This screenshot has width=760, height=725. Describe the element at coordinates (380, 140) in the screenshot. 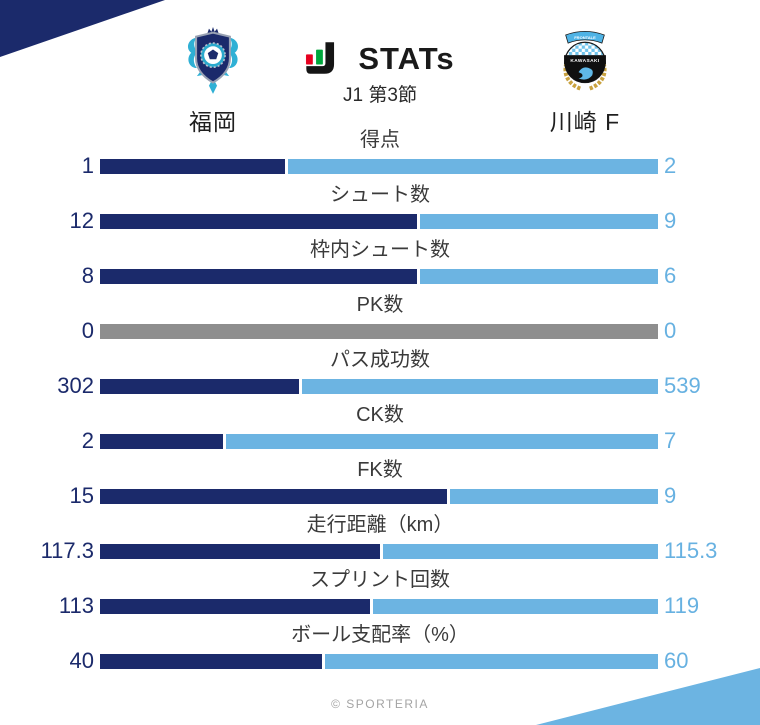

I see `stat-label: 得点` at that location.